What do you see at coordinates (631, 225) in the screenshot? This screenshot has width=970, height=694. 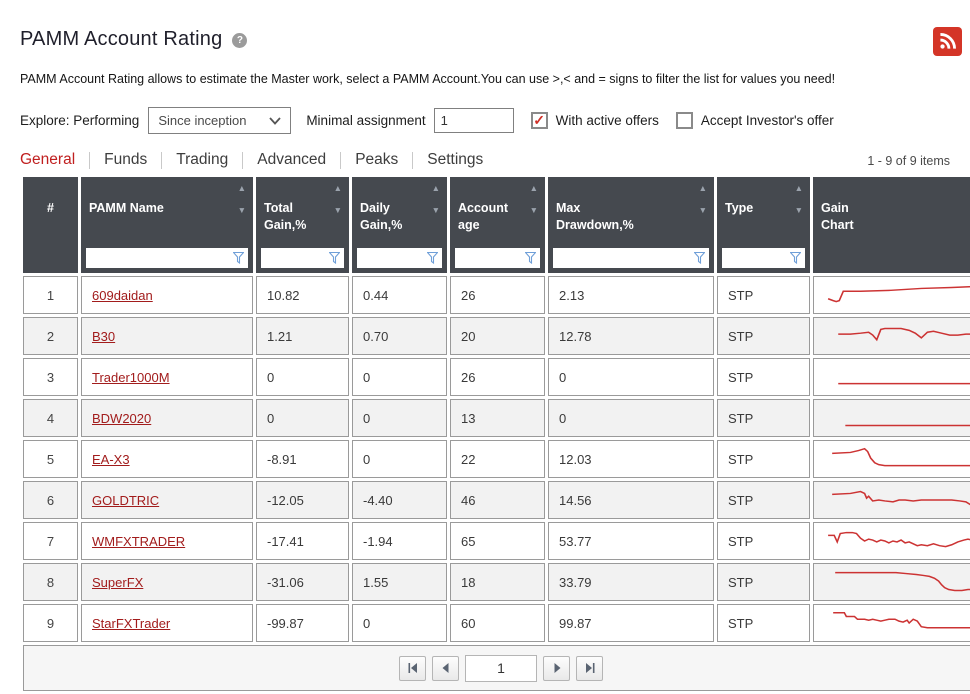 I see `column-header-max-drawdown: Max Drawdown,% ▲ ▼` at bounding box center [631, 225].